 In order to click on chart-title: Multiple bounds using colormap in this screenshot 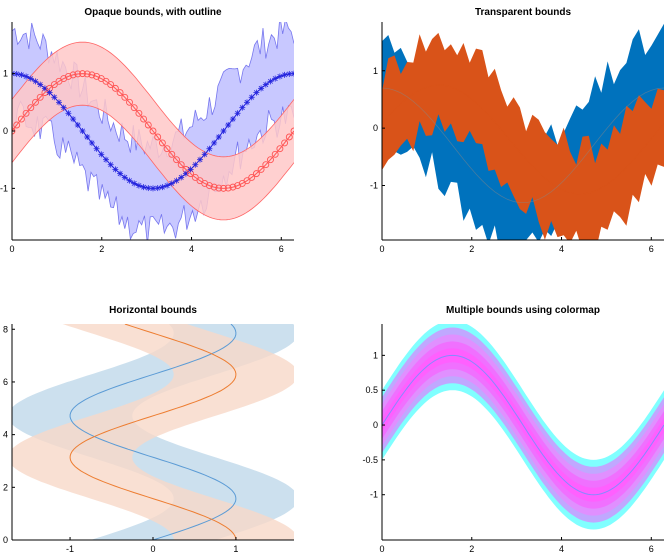, I will do `click(523, 310)`.